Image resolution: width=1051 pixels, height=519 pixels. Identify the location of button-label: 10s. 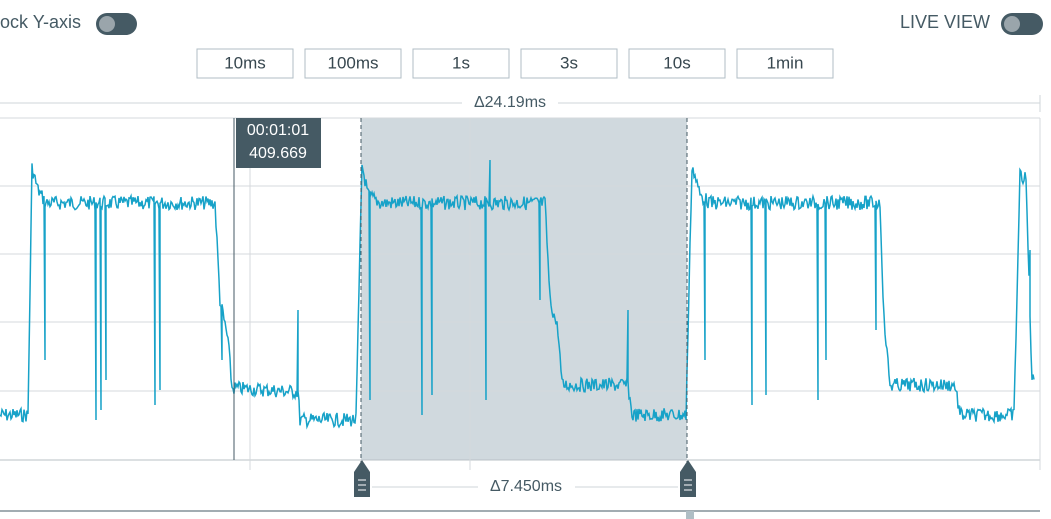
(676, 62).